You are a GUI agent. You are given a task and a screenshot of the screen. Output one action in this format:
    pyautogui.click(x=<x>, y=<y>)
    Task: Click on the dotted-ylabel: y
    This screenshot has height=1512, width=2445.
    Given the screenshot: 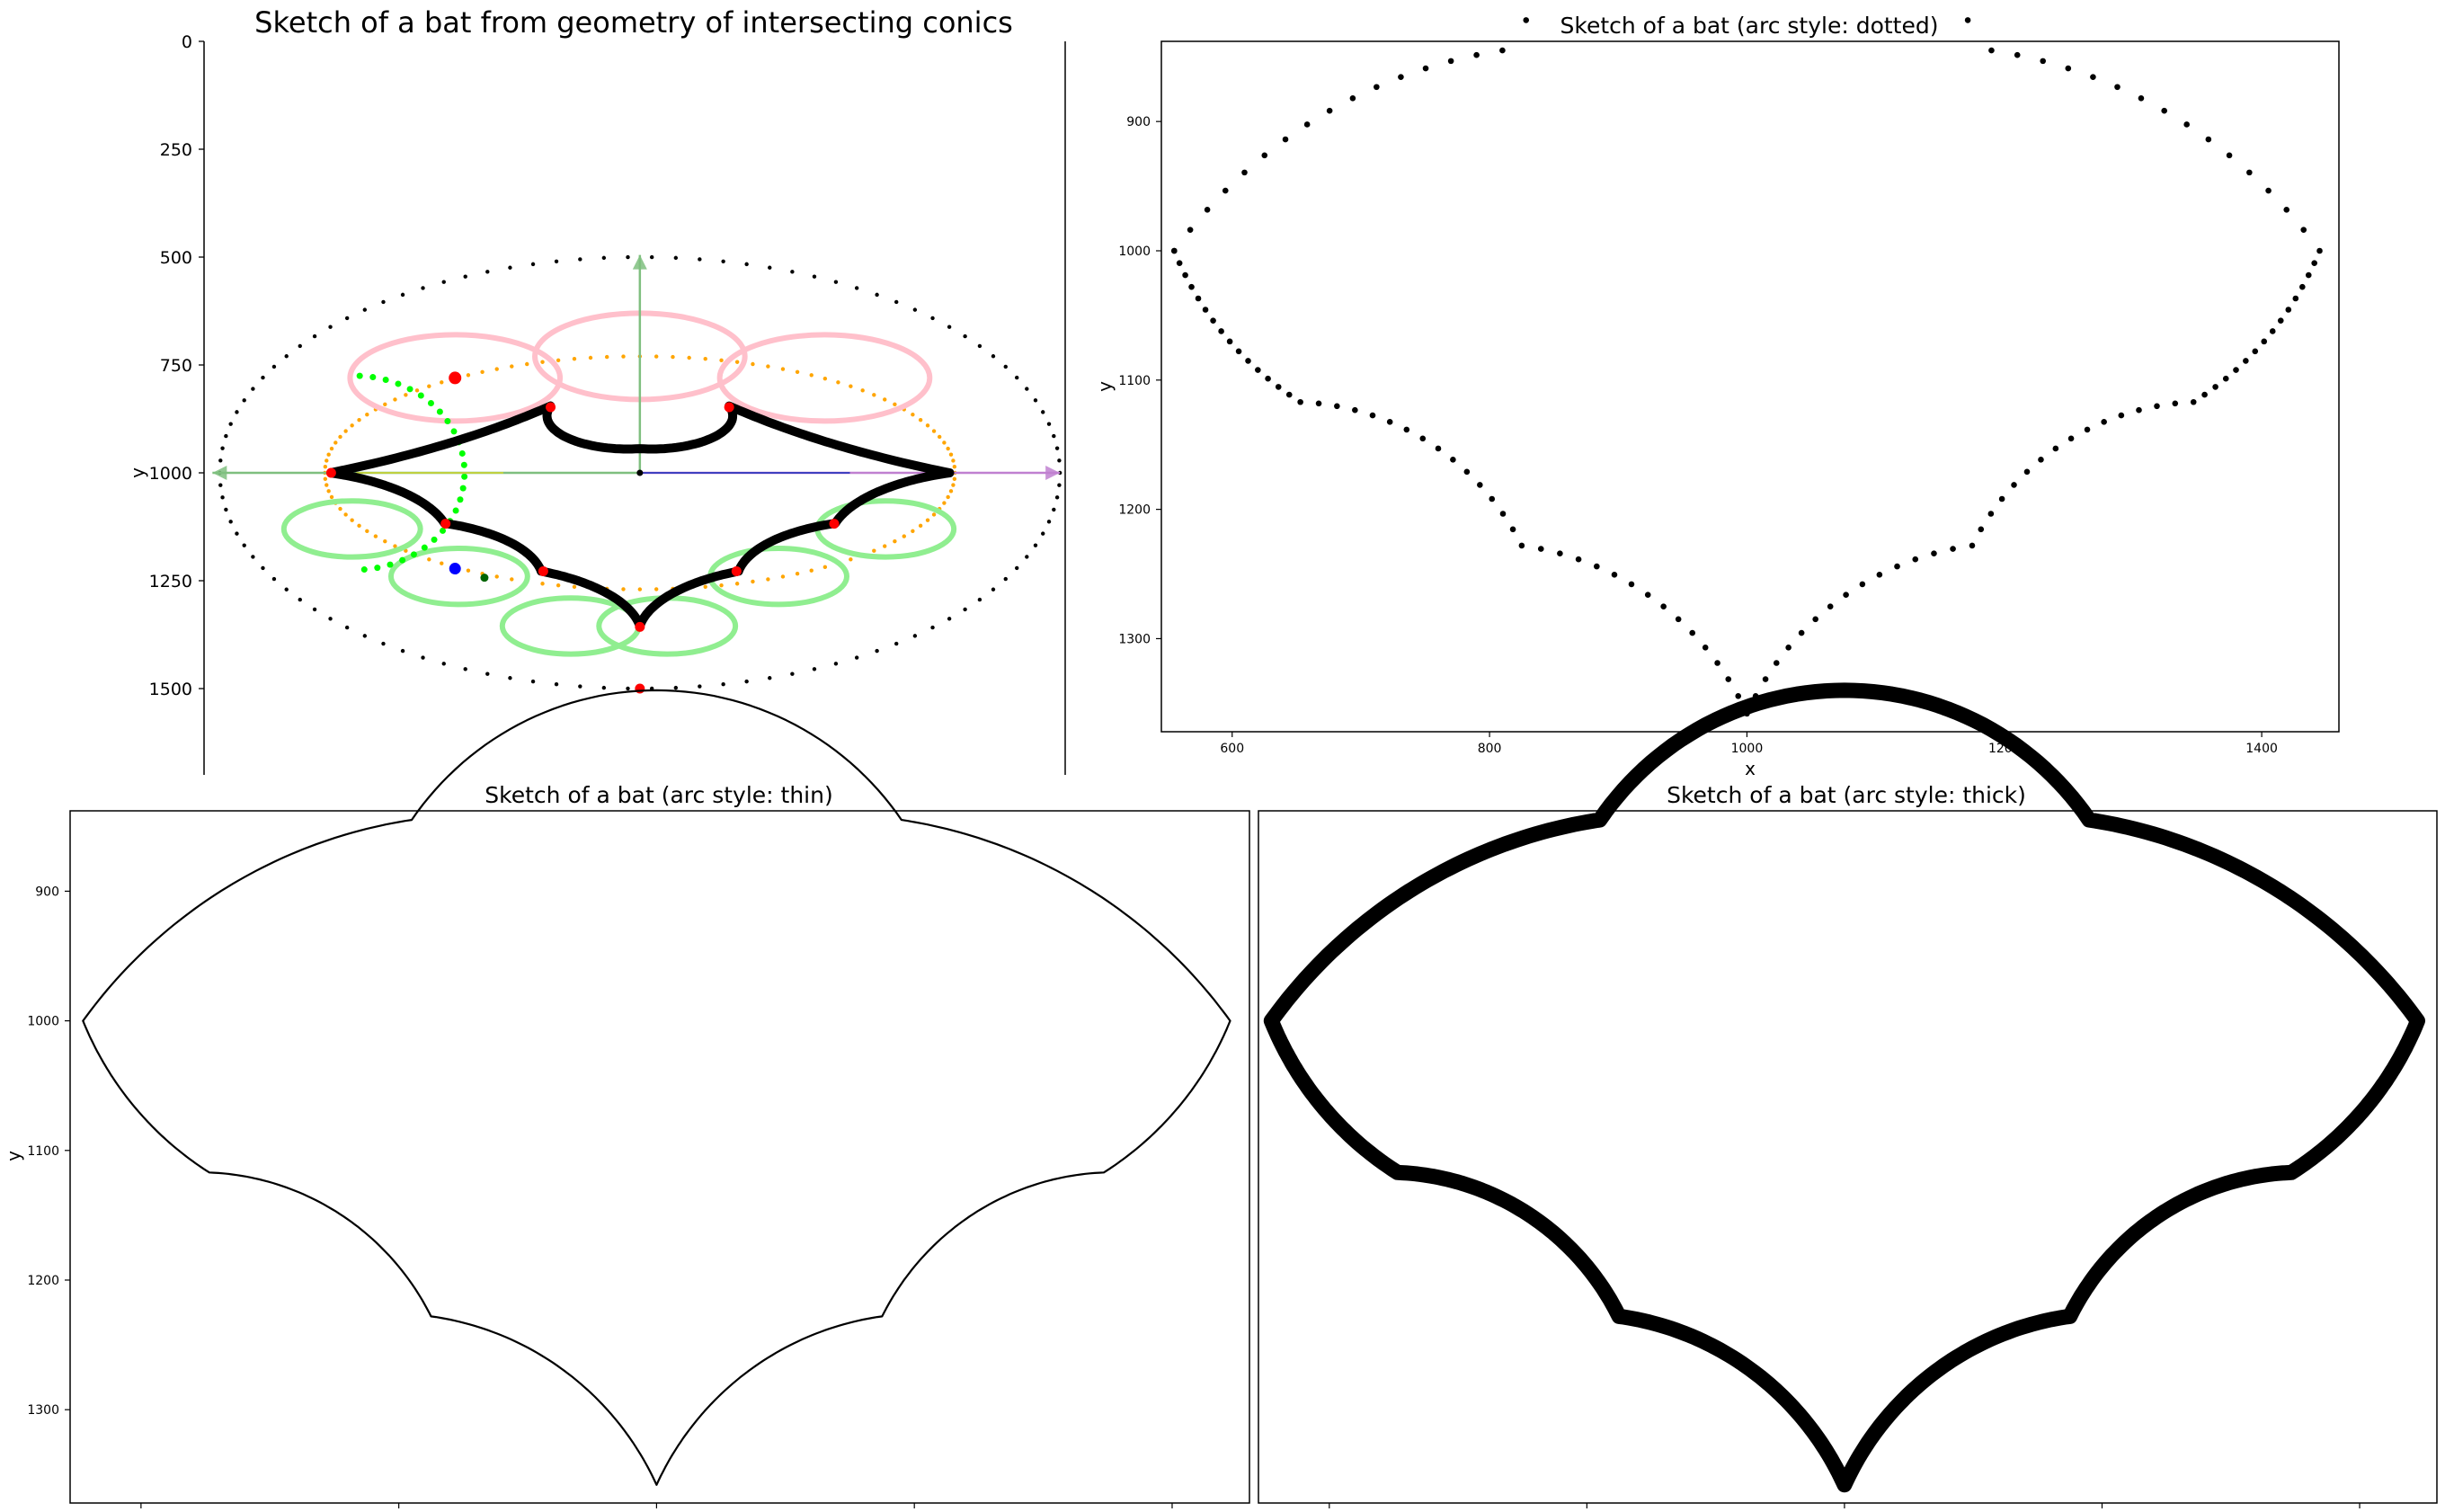 What is the action you would take?
    pyautogui.click(x=1105, y=386)
    